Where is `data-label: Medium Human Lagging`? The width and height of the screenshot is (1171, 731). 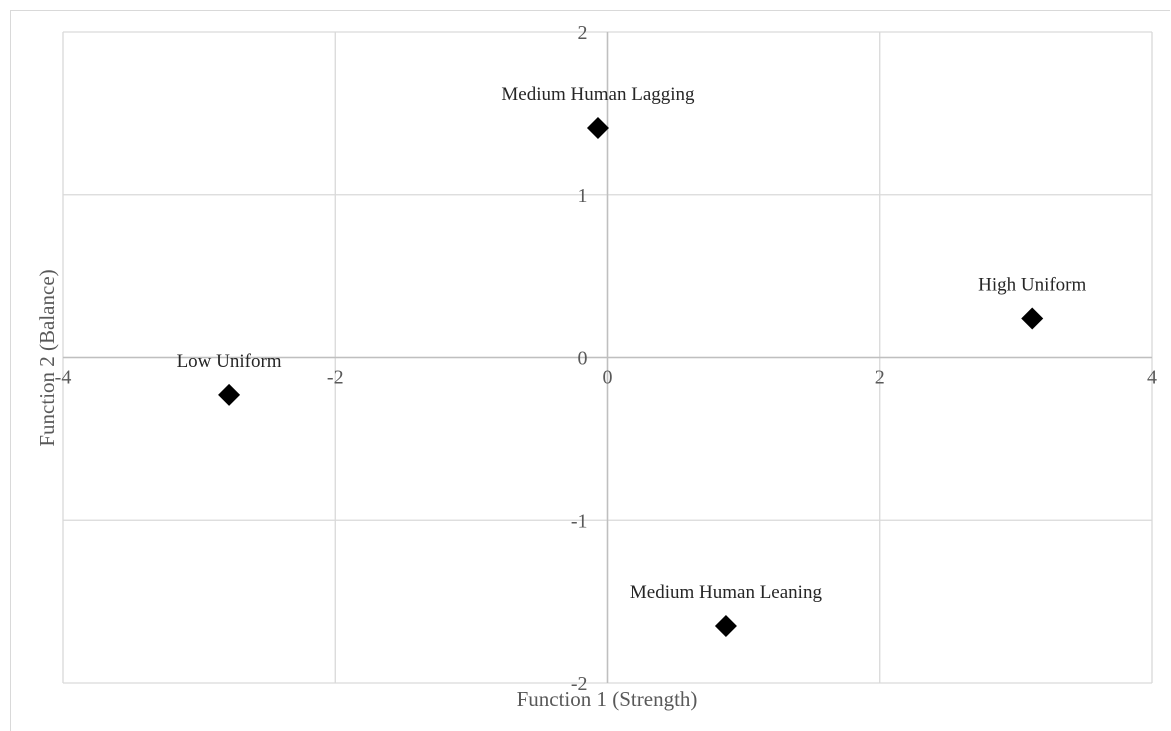
data-label: Medium Human Lagging is located at coordinates (598, 94).